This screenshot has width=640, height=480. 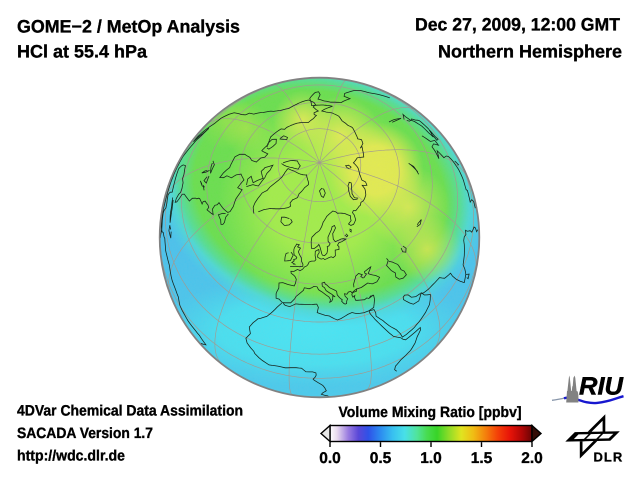 What do you see at coordinates (517, 25) in the screenshot?
I see `svg-text: Dec 27, 2009, 12:00 GMT` at bounding box center [517, 25].